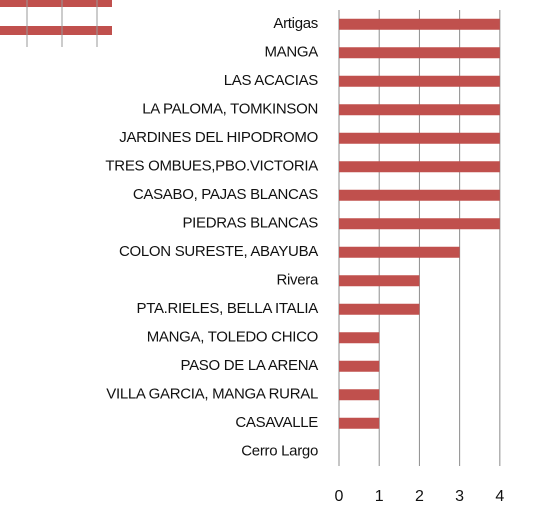 This screenshot has height=512, width=534. I want to click on y-tick-label: JARDINES DEL HIPODROMO, so click(218, 137).